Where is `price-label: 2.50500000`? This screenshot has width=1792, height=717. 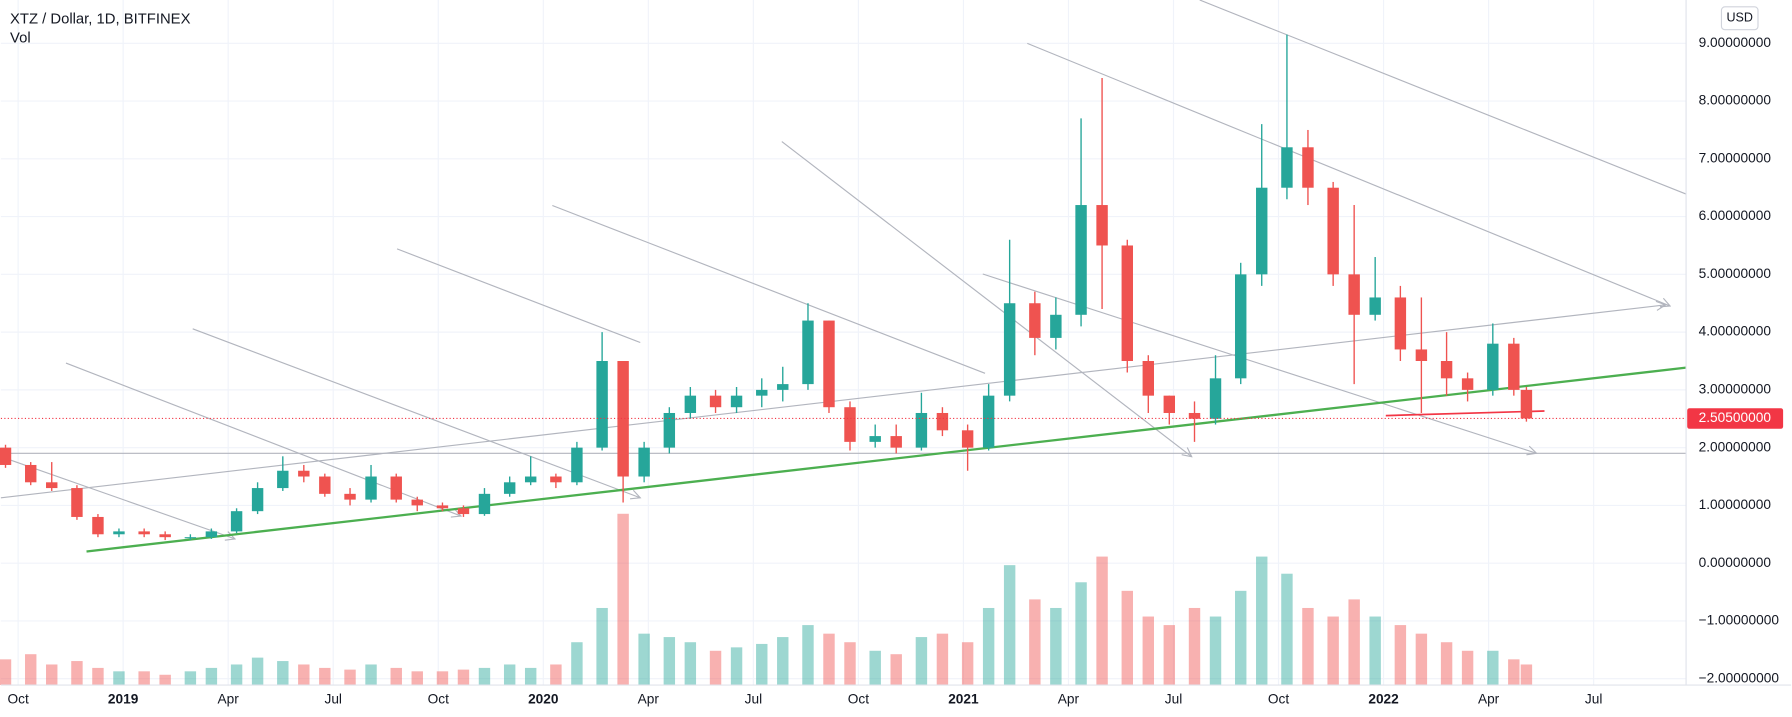
price-label: 2.50500000 is located at coordinates (1735, 417).